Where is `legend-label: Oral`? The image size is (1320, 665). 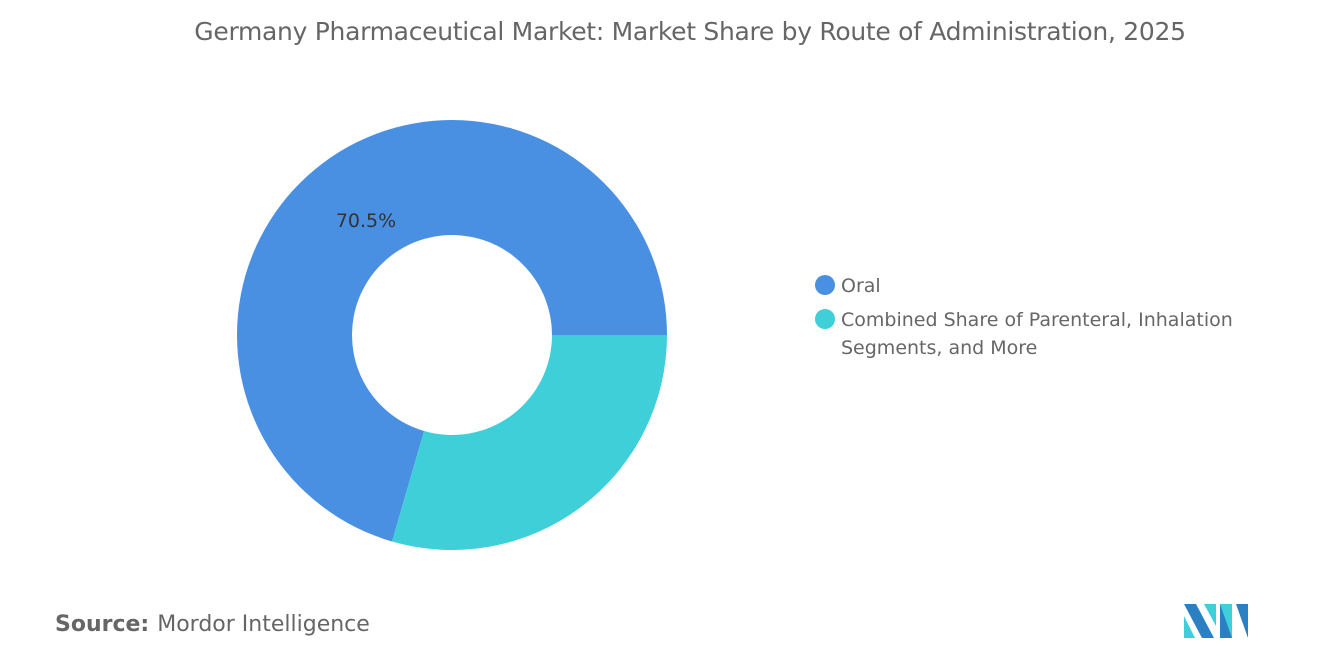 legend-label: Oral is located at coordinates (861, 286).